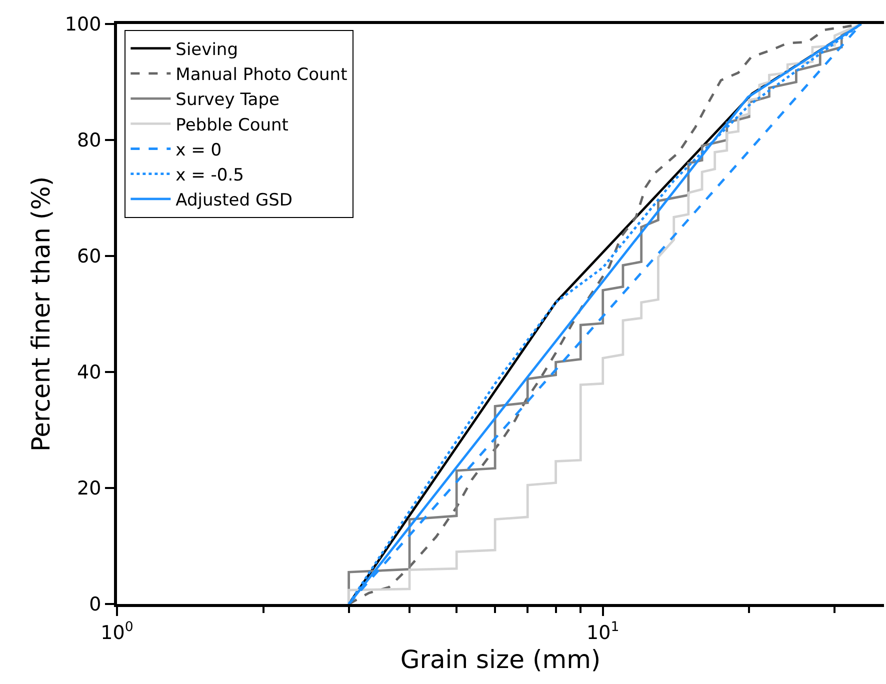 The width and height of the screenshot is (886, 684). Describe the element at coordinates (89, 257) in the screenshot. I see `y-tick-label: 60` at that location.